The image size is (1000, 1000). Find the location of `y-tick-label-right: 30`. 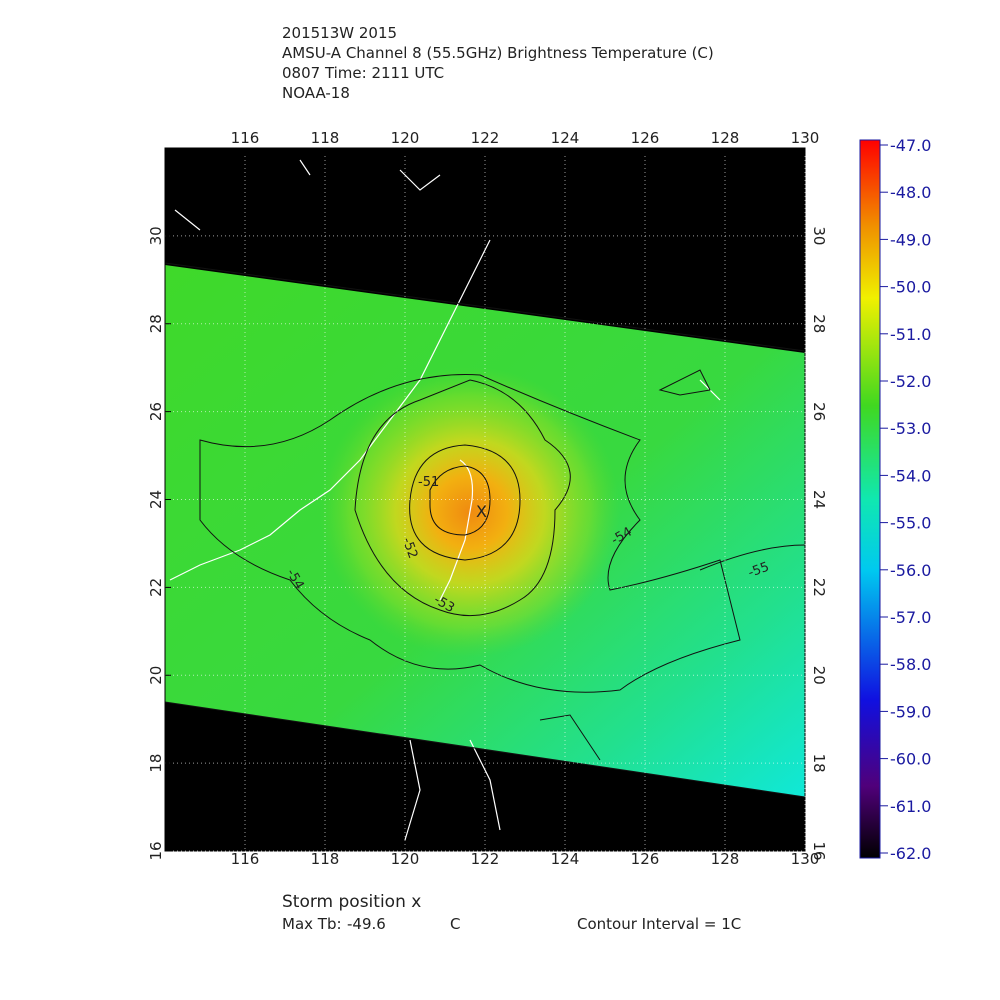

y-tick-label-right: 30 is located at coordinates (819, 235).